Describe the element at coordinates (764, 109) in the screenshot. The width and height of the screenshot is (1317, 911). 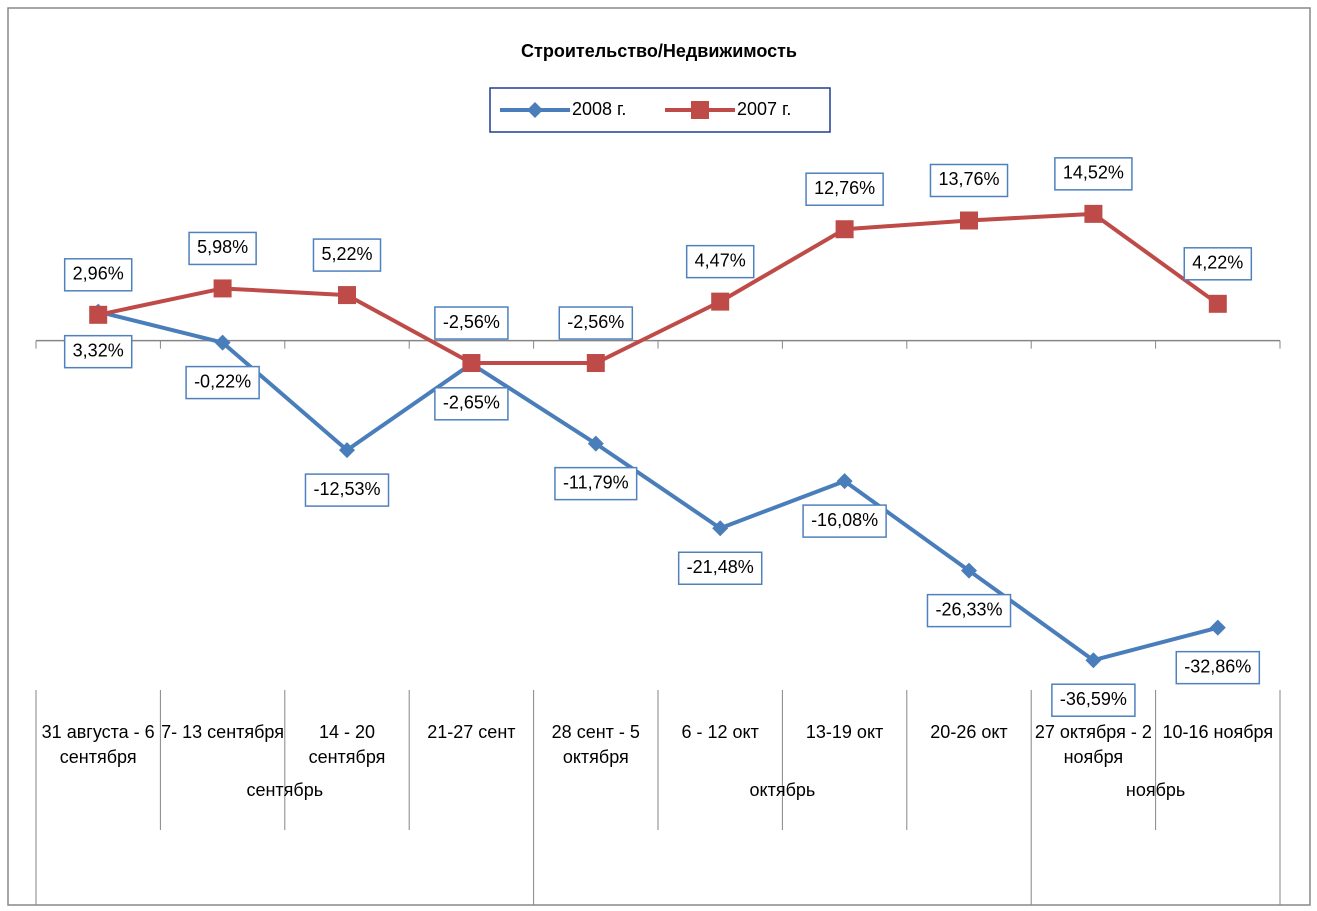
I see `legend-label: 2007 г.` at that location.